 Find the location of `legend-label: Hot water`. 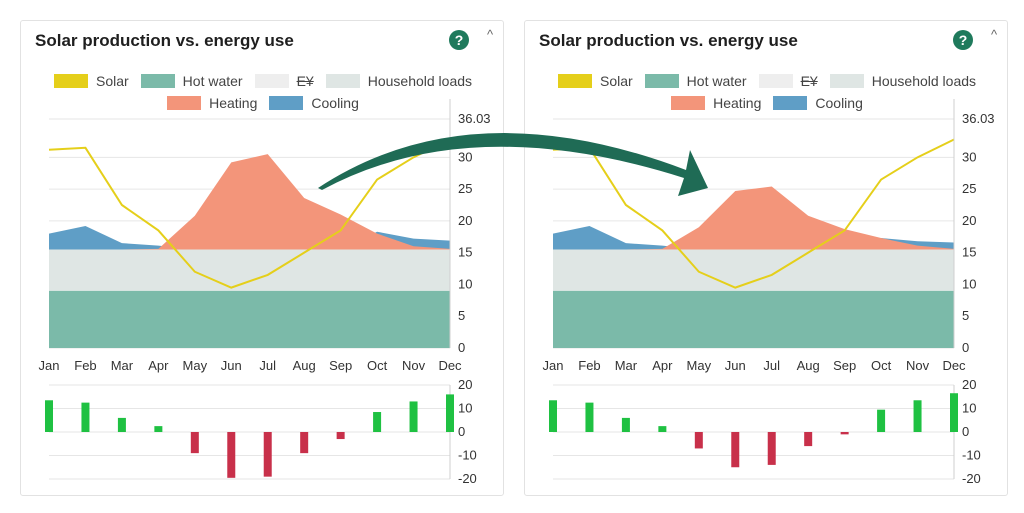

legend-label: Hot water is located at coordinates (212, 81).